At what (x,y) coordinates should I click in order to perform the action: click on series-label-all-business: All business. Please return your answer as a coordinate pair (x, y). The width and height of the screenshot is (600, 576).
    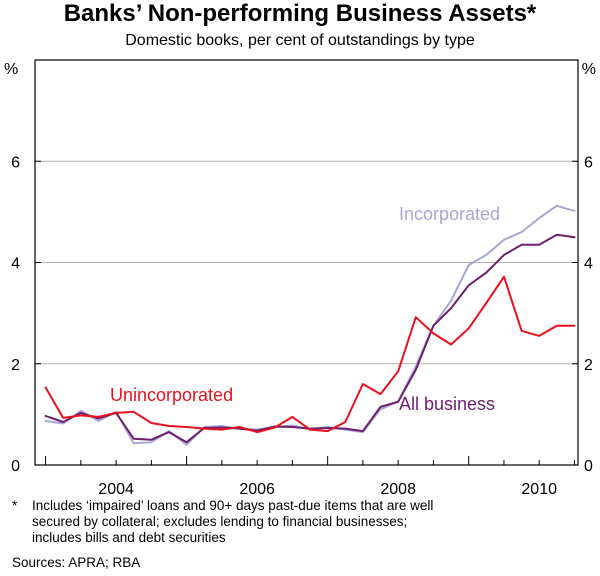
    Looking at the image, I should click on (447, 404).